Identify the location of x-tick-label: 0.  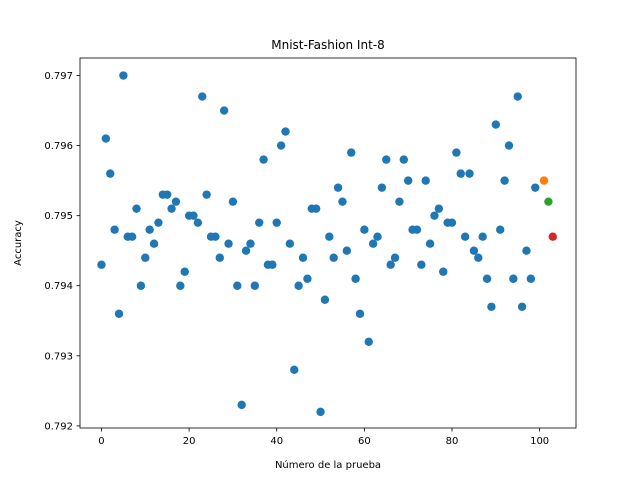
(101, 441).